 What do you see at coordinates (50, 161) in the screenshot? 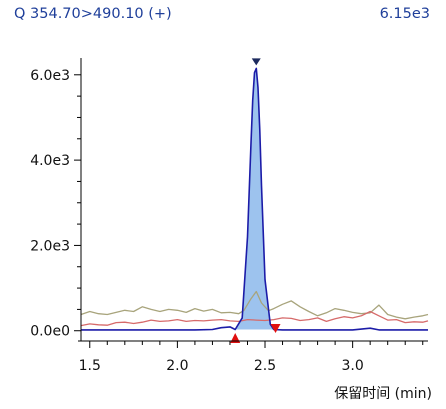
I see `y-tick-label: 4.0e3` at bounding box center [50, 161].